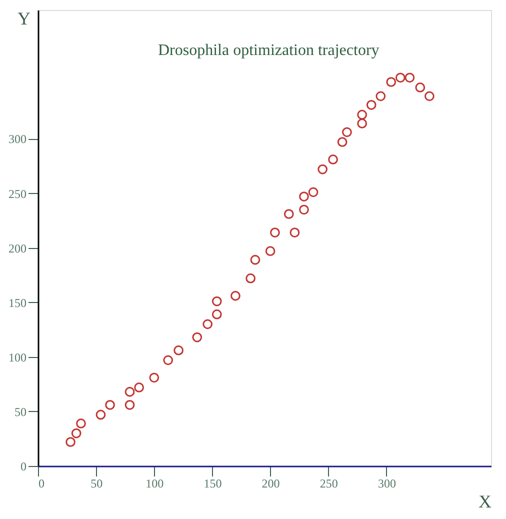  Describe the element at coordinates (20, 411) in the screenshot. I see `y-tick-label: 50` at that location.